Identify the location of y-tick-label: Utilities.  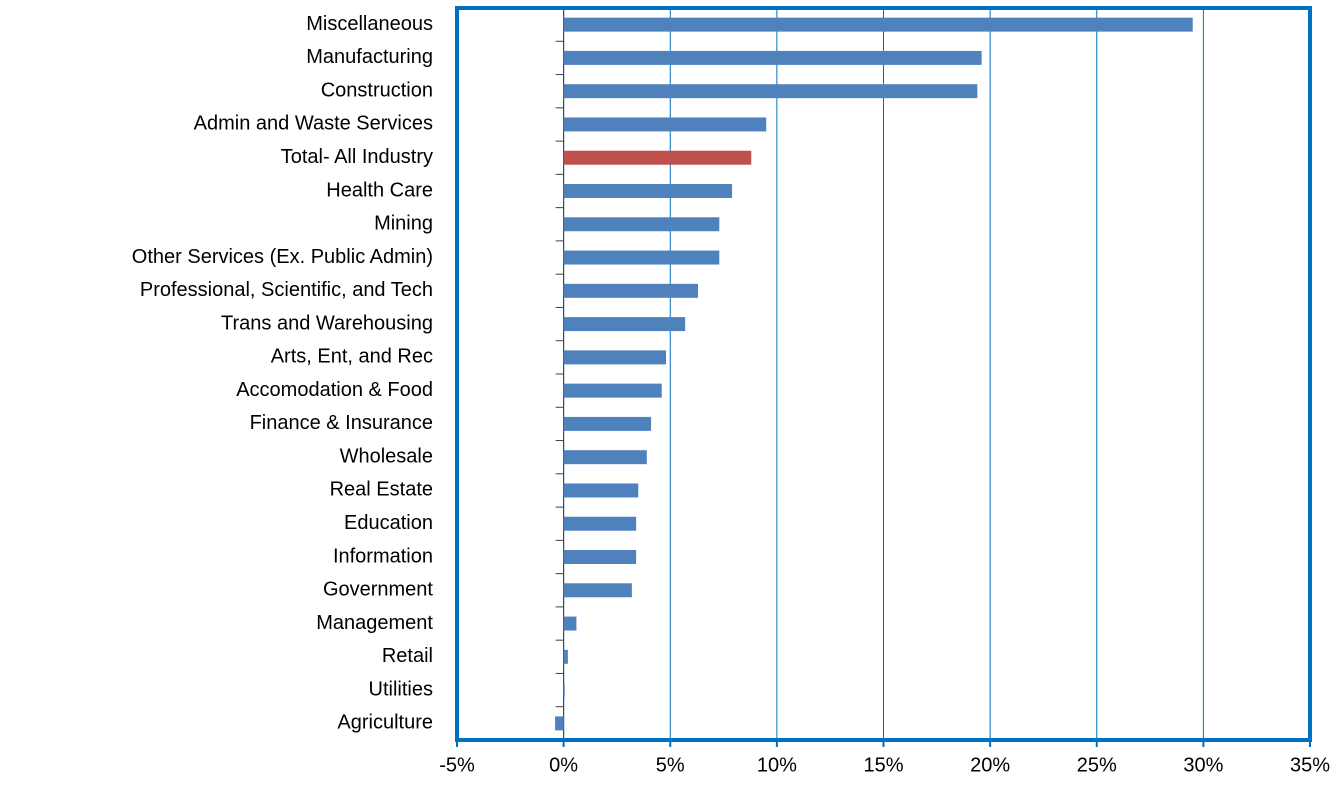
(401, 689).